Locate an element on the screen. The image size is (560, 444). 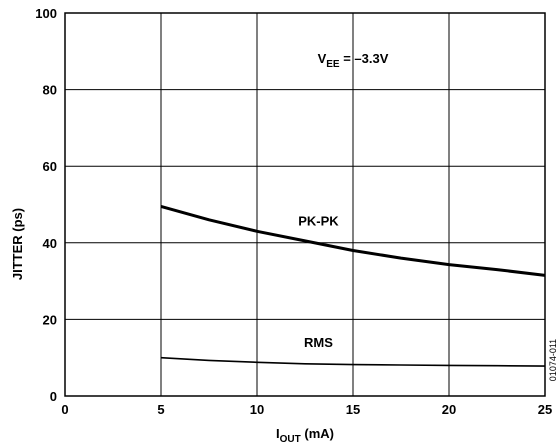
y-tick-label: 80 is located at coordinates (50, 90).